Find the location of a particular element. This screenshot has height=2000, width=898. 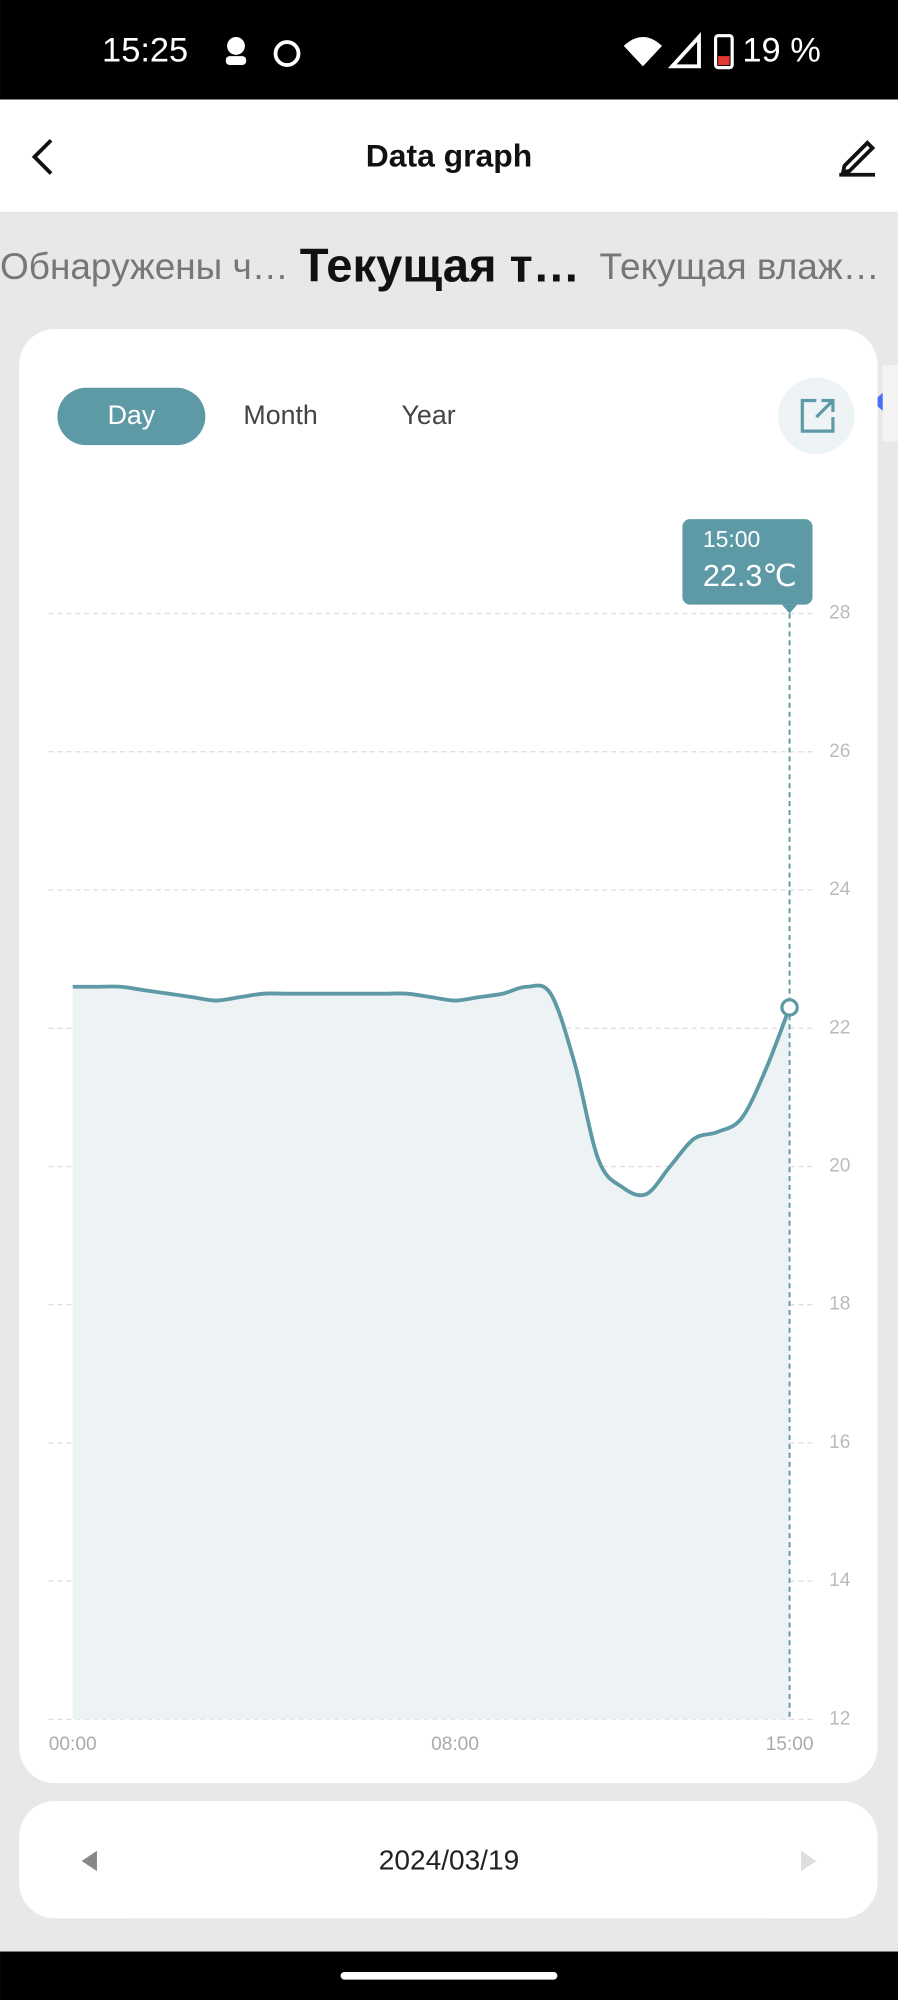

wifi-icon is located at coordinates (643, 51).